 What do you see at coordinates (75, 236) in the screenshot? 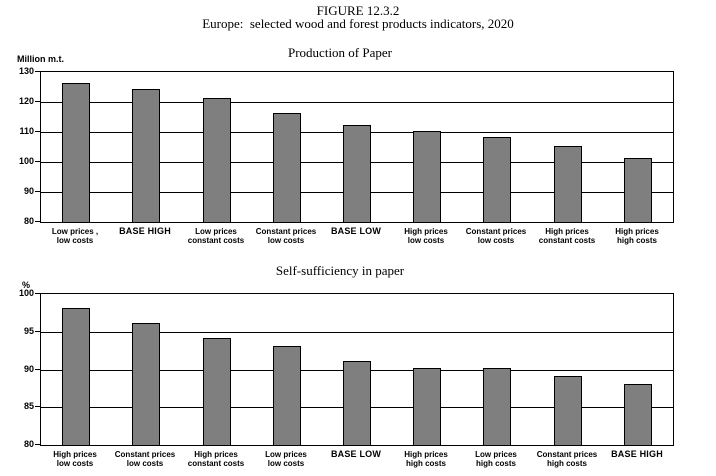
I see `category-label: Low prices , low costs` at bounding box center [75, 236].